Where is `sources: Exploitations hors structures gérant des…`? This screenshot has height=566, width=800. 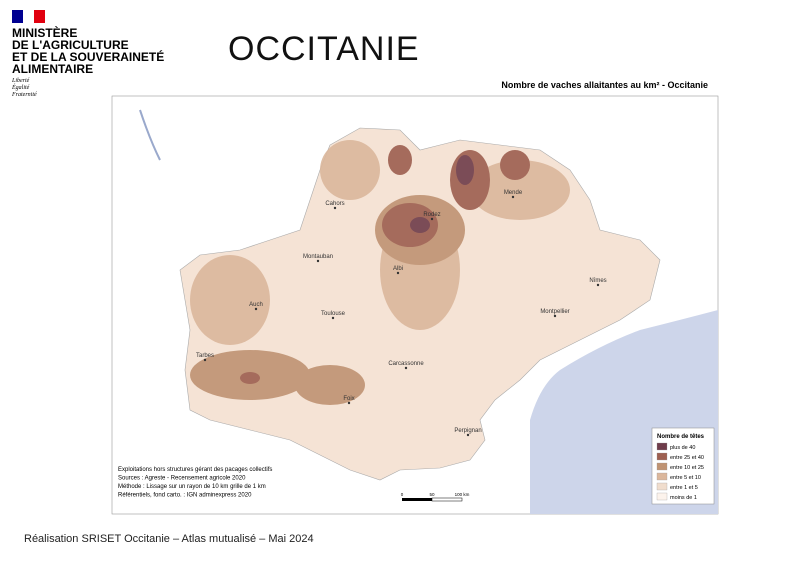
sources: Exploitations hors structures gérant des… is located at coordinates (195, 483).